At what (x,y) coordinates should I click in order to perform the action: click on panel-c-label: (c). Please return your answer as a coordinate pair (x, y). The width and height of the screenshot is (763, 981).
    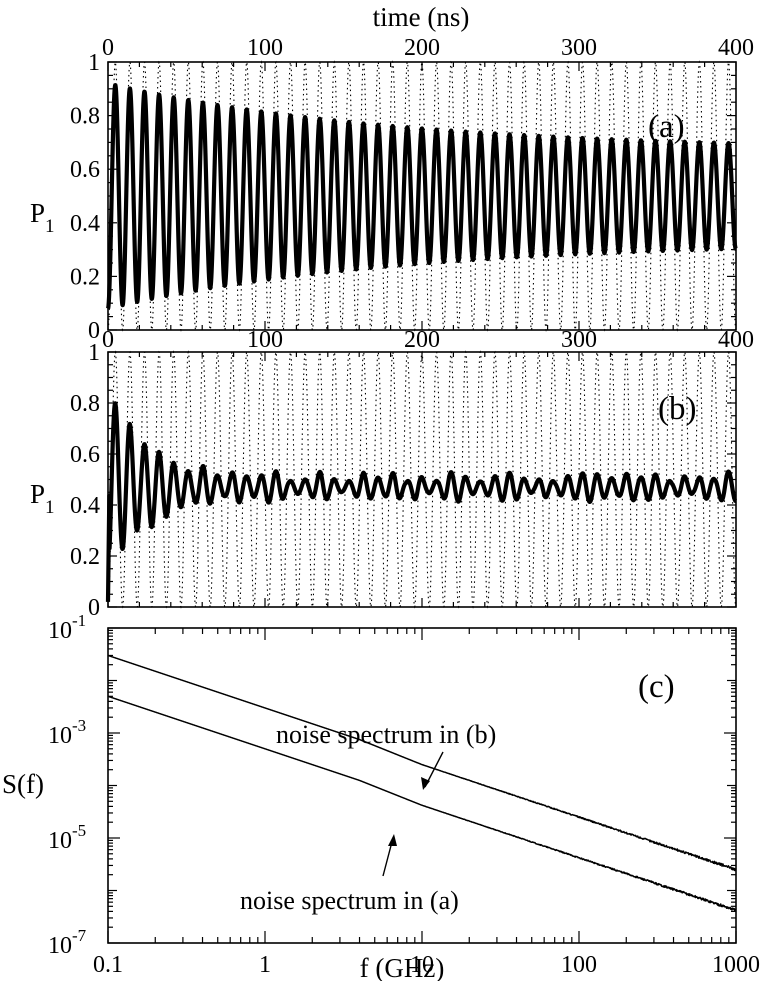
    Looking at the image, I should click on (656, 687).